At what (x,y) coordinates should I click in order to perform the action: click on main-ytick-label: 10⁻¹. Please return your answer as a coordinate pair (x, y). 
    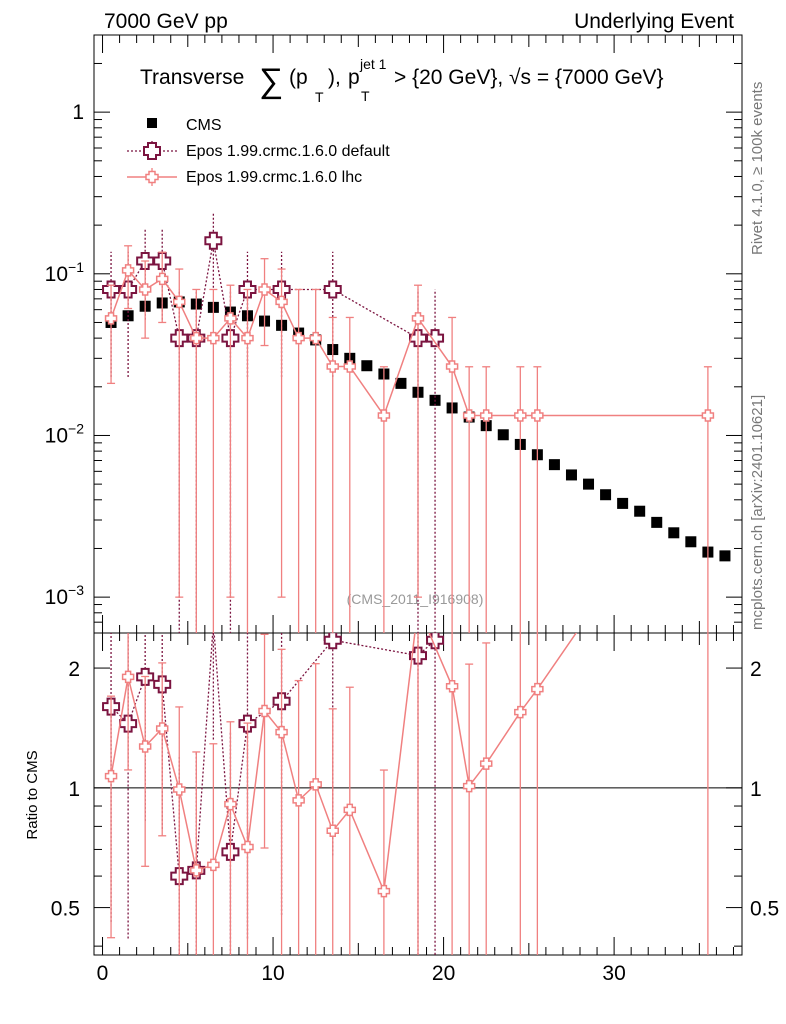
    Looking at the image, I should click on (65, 272).